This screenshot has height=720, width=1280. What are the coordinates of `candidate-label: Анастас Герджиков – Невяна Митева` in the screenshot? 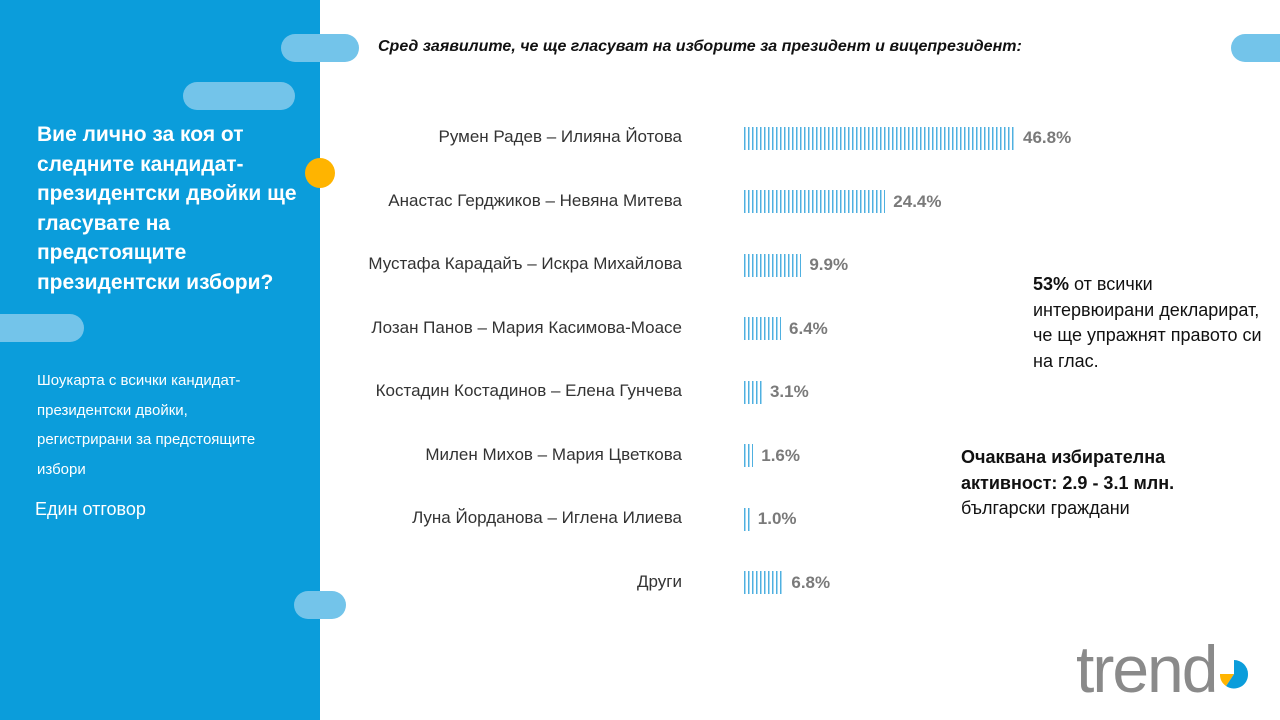 It's located at (535, 200).